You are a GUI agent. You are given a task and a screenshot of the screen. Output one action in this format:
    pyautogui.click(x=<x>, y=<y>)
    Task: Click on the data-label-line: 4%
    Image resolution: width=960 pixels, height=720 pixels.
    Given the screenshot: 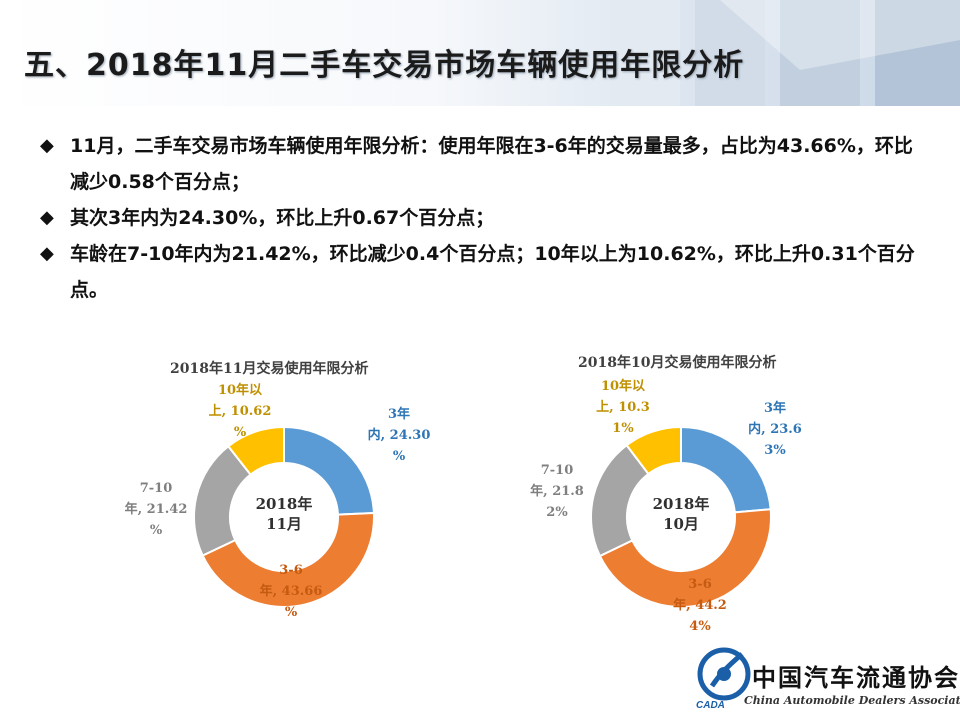 What is the action you would take?
    pyautogui.click(x=700, y=626)
    